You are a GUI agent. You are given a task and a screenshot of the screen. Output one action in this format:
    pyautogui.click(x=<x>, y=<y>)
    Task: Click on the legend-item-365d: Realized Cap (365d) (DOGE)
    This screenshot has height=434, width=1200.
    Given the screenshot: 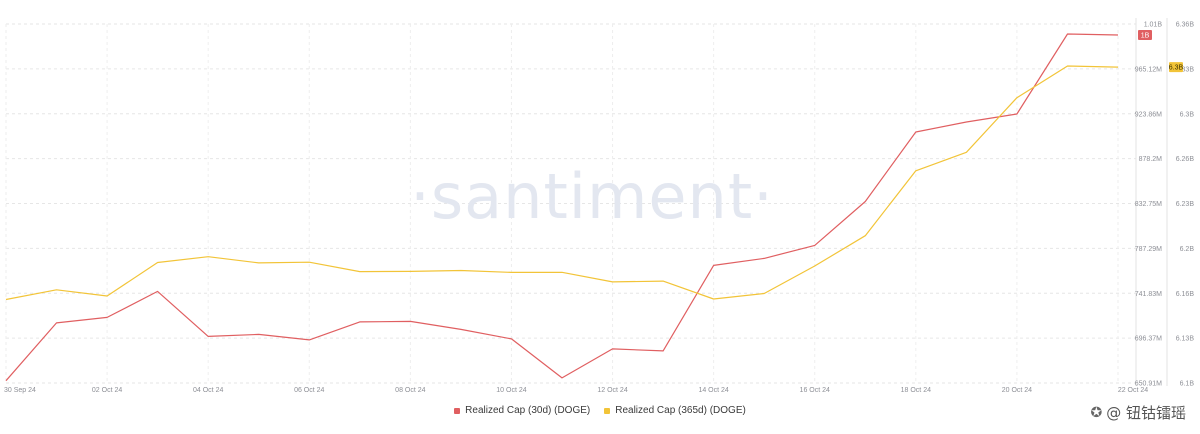 What is the action you would take?
    pyautogui.click(x=675, y=410)
    